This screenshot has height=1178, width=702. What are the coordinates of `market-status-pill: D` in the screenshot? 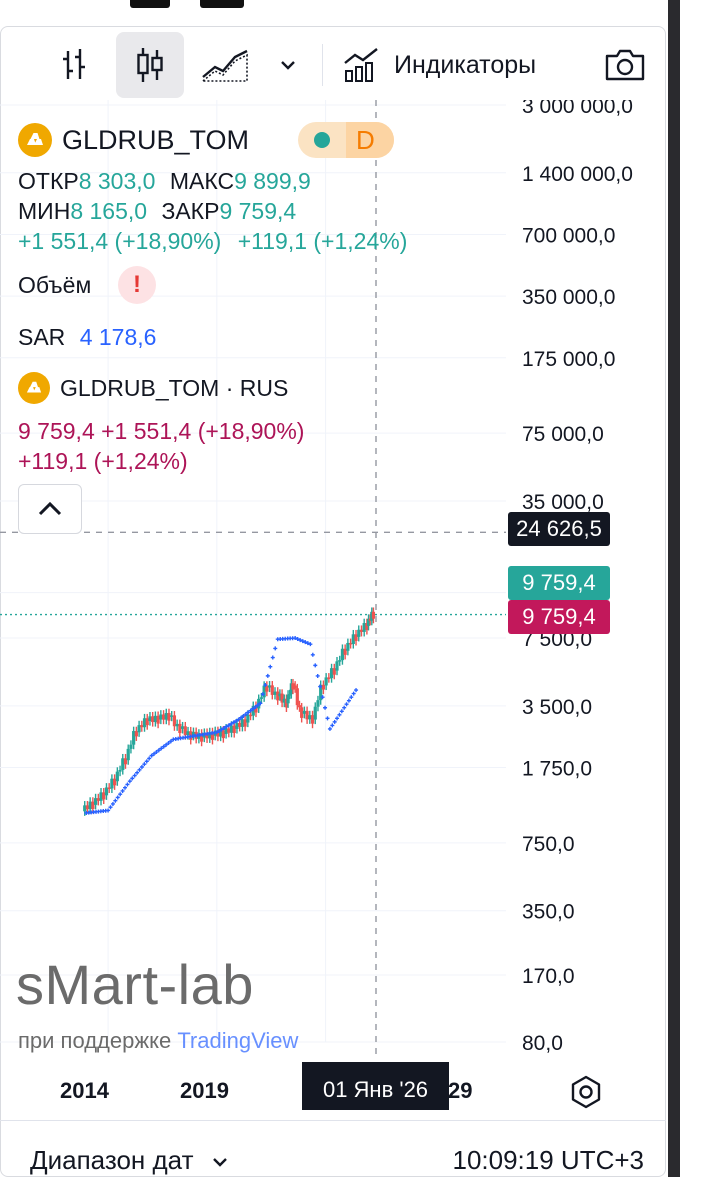 It's located at (346, 140).